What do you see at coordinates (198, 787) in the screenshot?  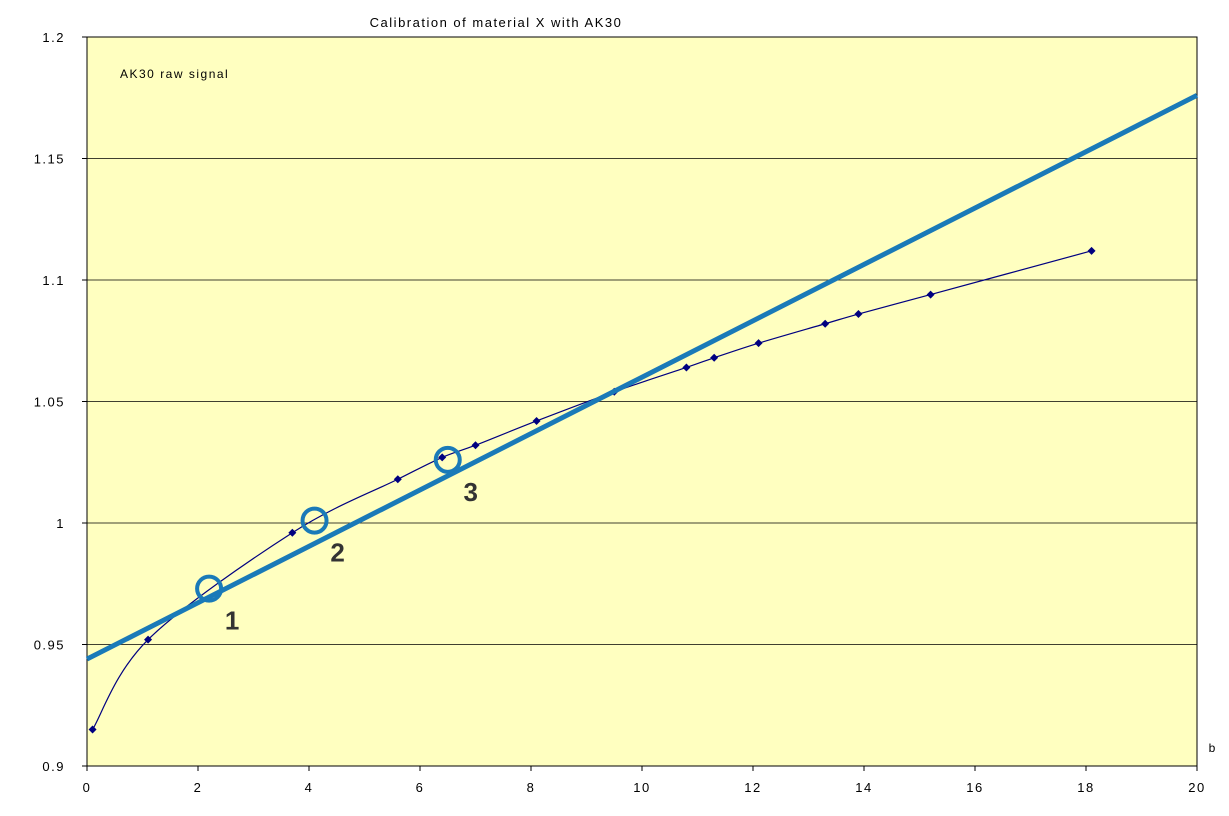 I see `x-tick-label: 2` at bounding box center [198, 787].